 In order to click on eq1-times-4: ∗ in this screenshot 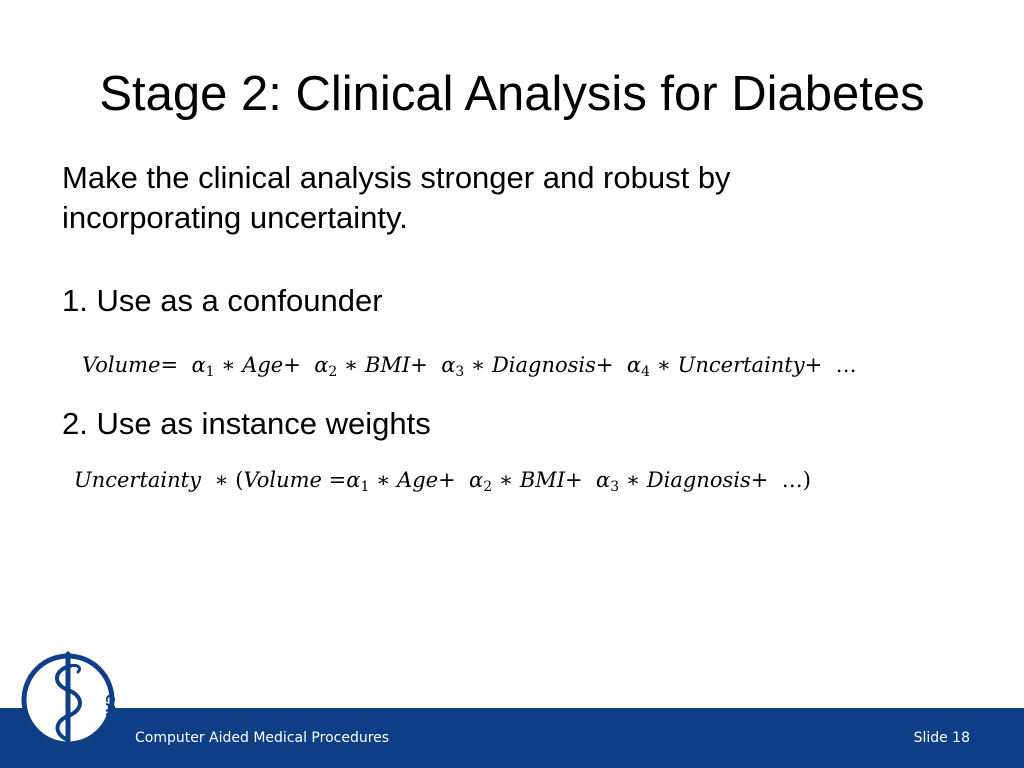, I will do `click(663, 365)`.